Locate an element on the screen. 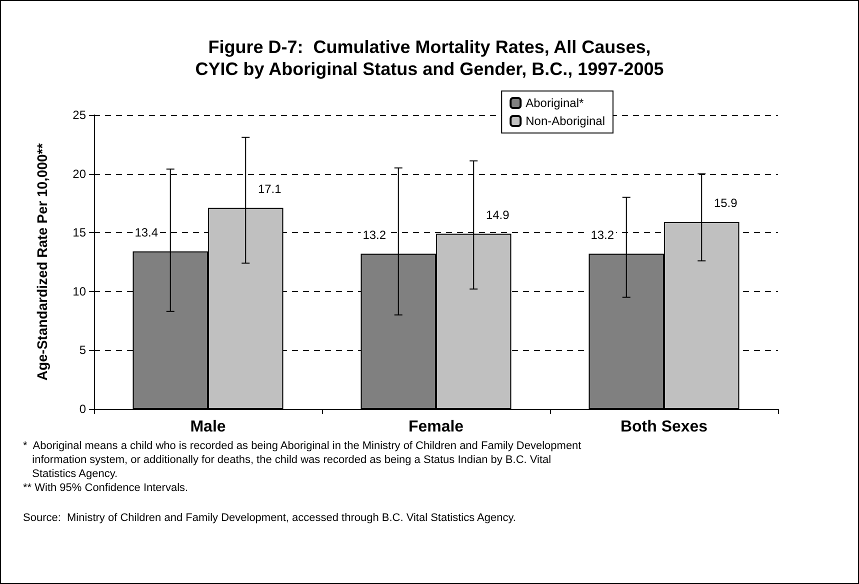  y-tick-label: 5 is located at coordinates (82, 350).